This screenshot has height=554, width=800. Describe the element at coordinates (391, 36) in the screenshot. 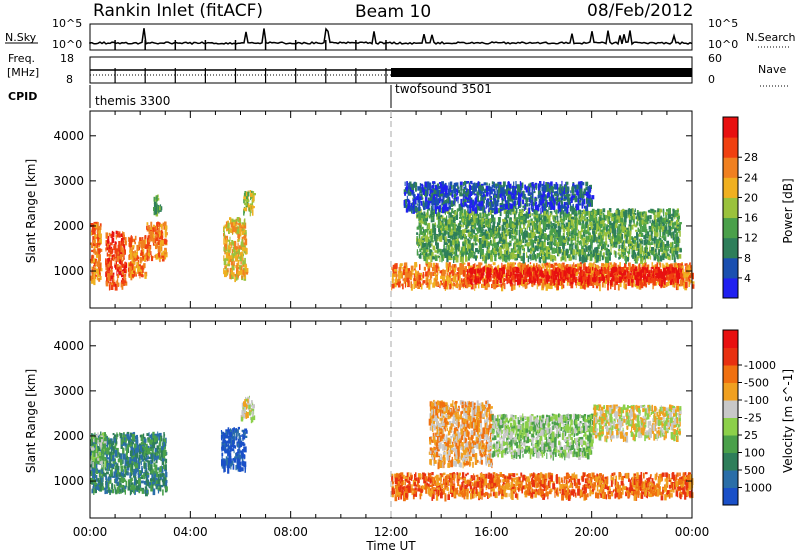

I see `nsky-line` at that location.